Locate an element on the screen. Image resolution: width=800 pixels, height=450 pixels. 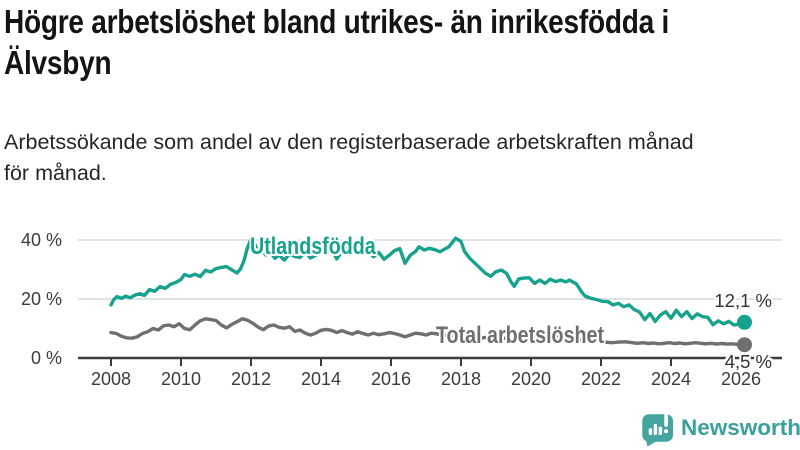
end-value-label-utlandsfodda: 12,1 % is located at coordinates (743, 301).